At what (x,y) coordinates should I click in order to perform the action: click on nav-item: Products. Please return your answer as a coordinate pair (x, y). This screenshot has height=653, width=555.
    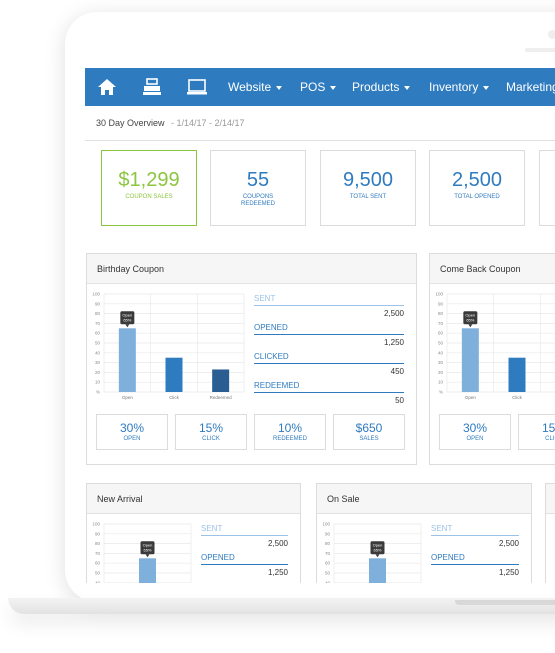
    Looking at the image, I should click on (376, 87).